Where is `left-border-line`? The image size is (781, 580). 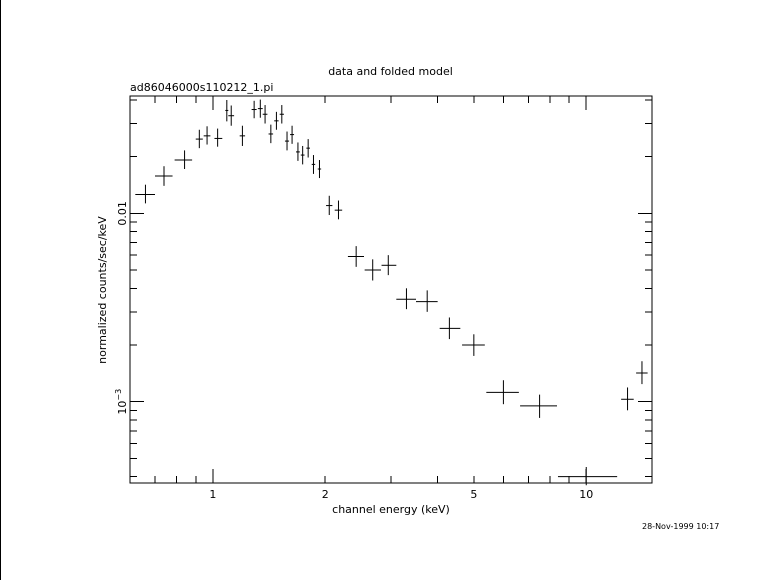 left-border-line is located at coordinates (0, 290).